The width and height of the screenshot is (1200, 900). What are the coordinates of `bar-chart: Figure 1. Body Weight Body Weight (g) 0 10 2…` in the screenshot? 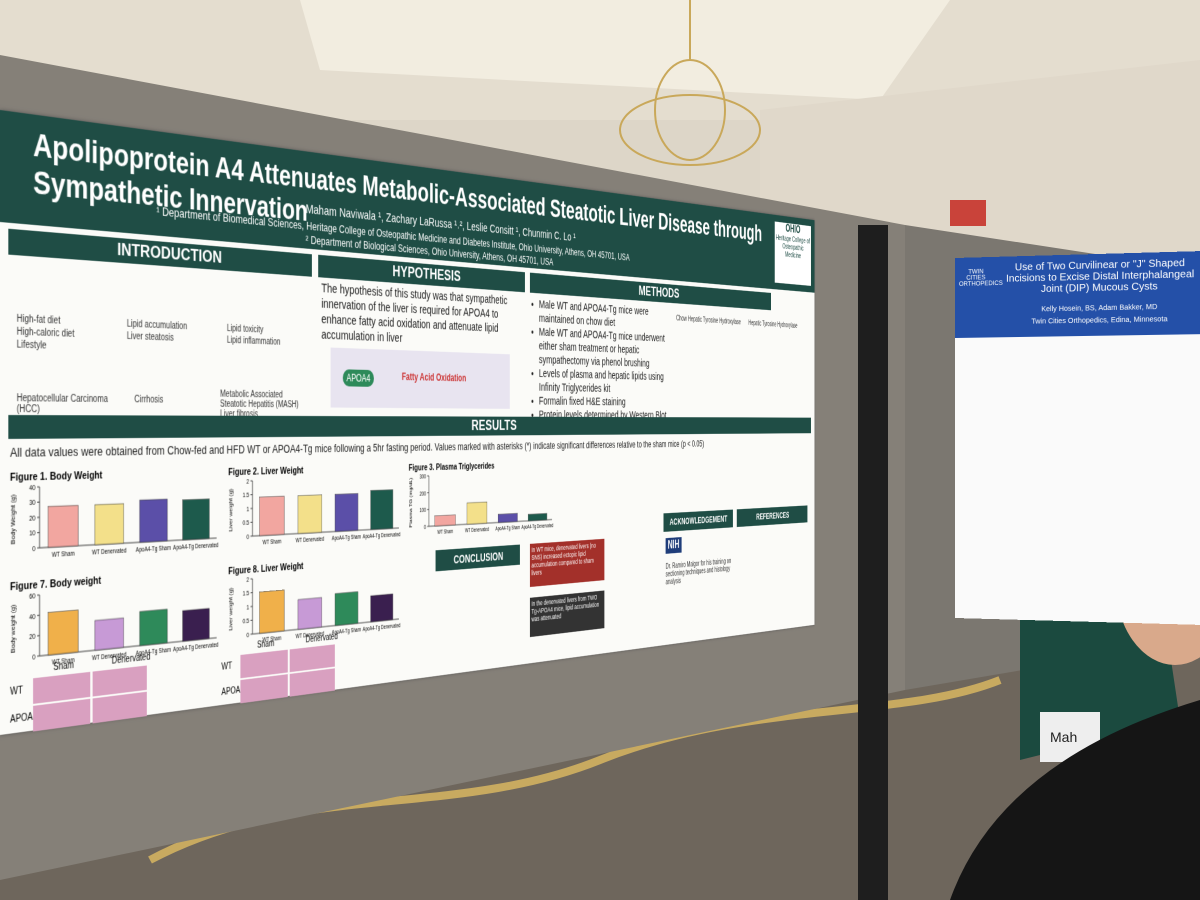 It's located at (115, 514).